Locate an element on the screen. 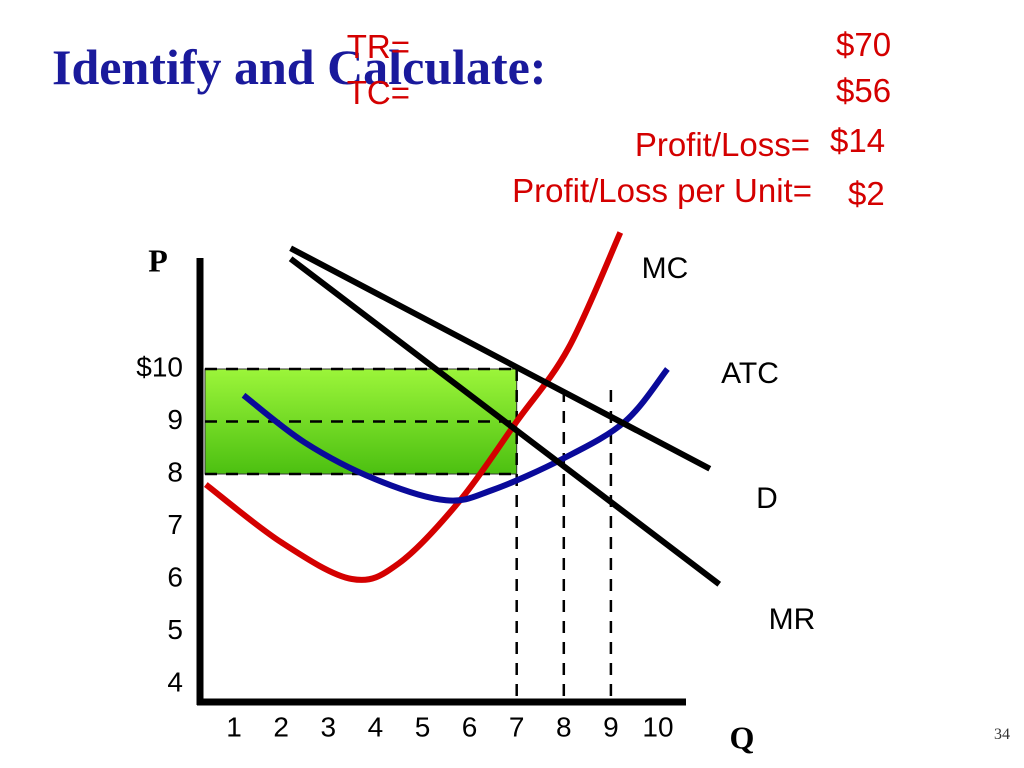  y-tick-label: 9 is located at coordinates (175, 419).